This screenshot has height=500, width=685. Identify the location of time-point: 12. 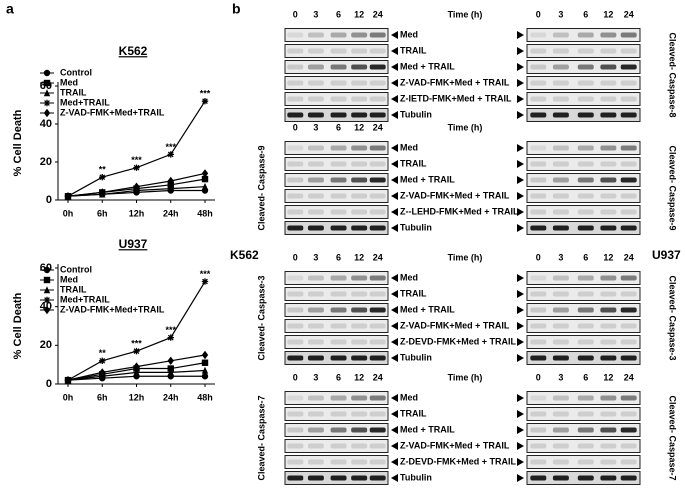
(359, 377).